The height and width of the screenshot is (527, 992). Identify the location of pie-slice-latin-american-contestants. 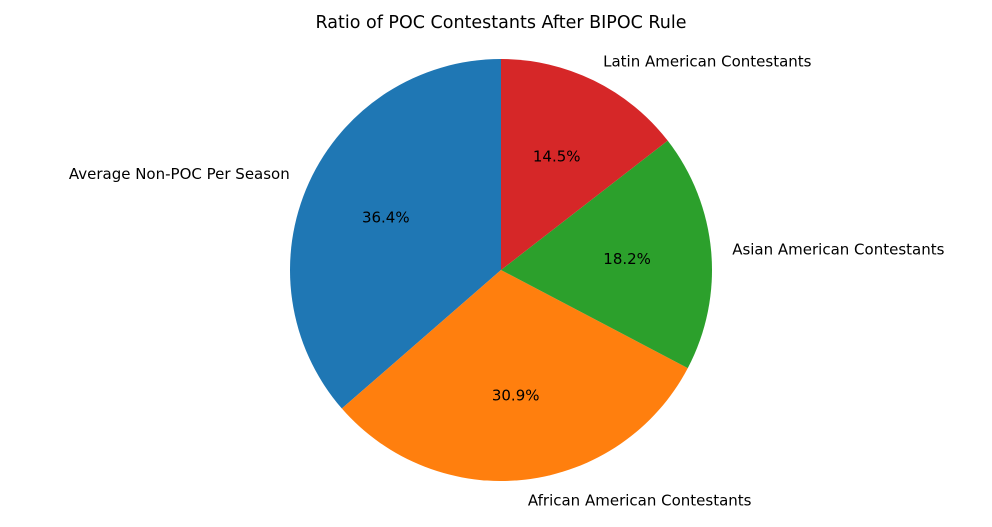
(584, 164).